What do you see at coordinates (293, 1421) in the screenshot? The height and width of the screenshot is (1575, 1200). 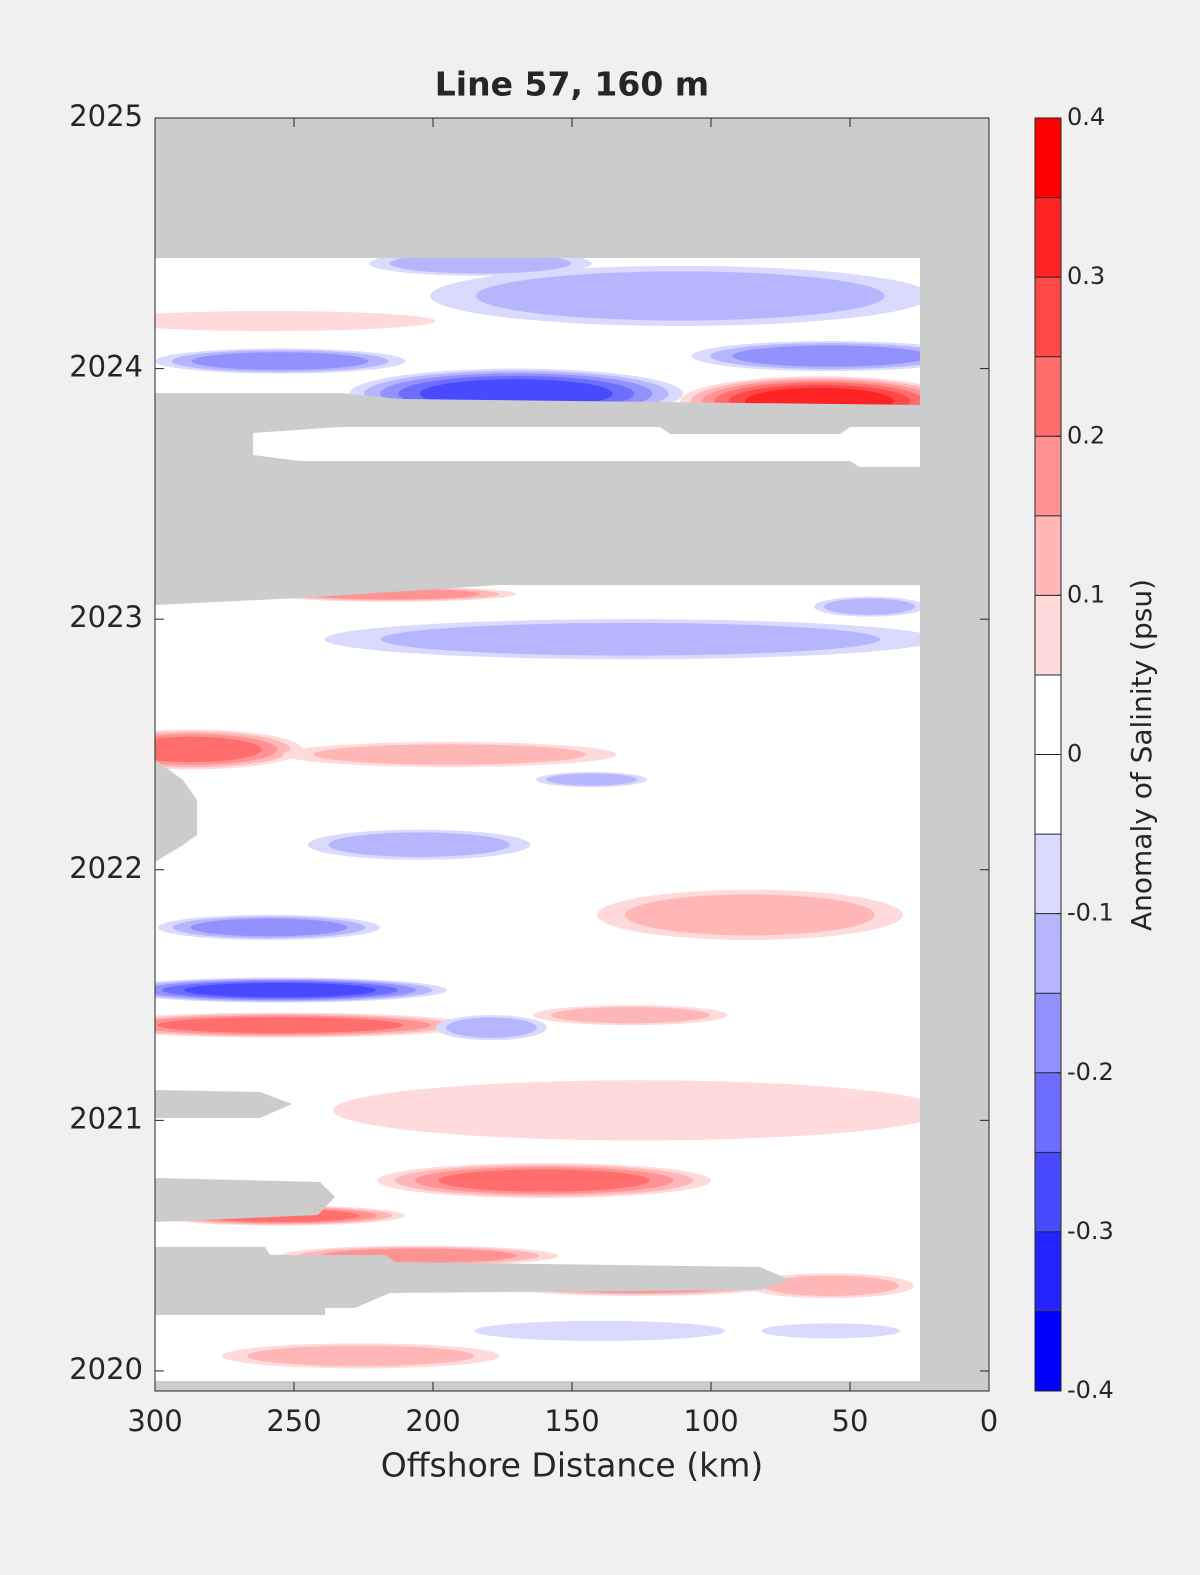 I see `x-tick-label: 250` at bounding box center [293, 1421].